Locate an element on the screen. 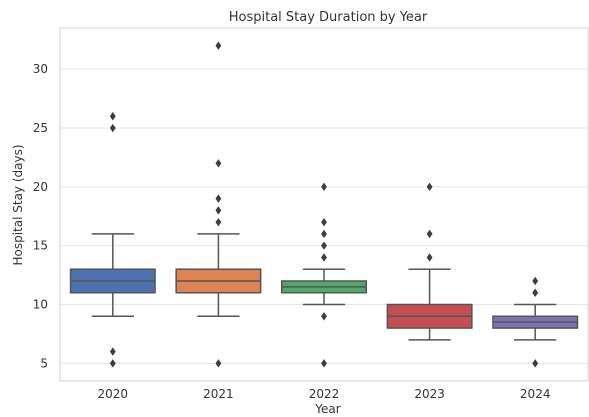  y-tick-label: 15 is located at coordinates (40, 246).